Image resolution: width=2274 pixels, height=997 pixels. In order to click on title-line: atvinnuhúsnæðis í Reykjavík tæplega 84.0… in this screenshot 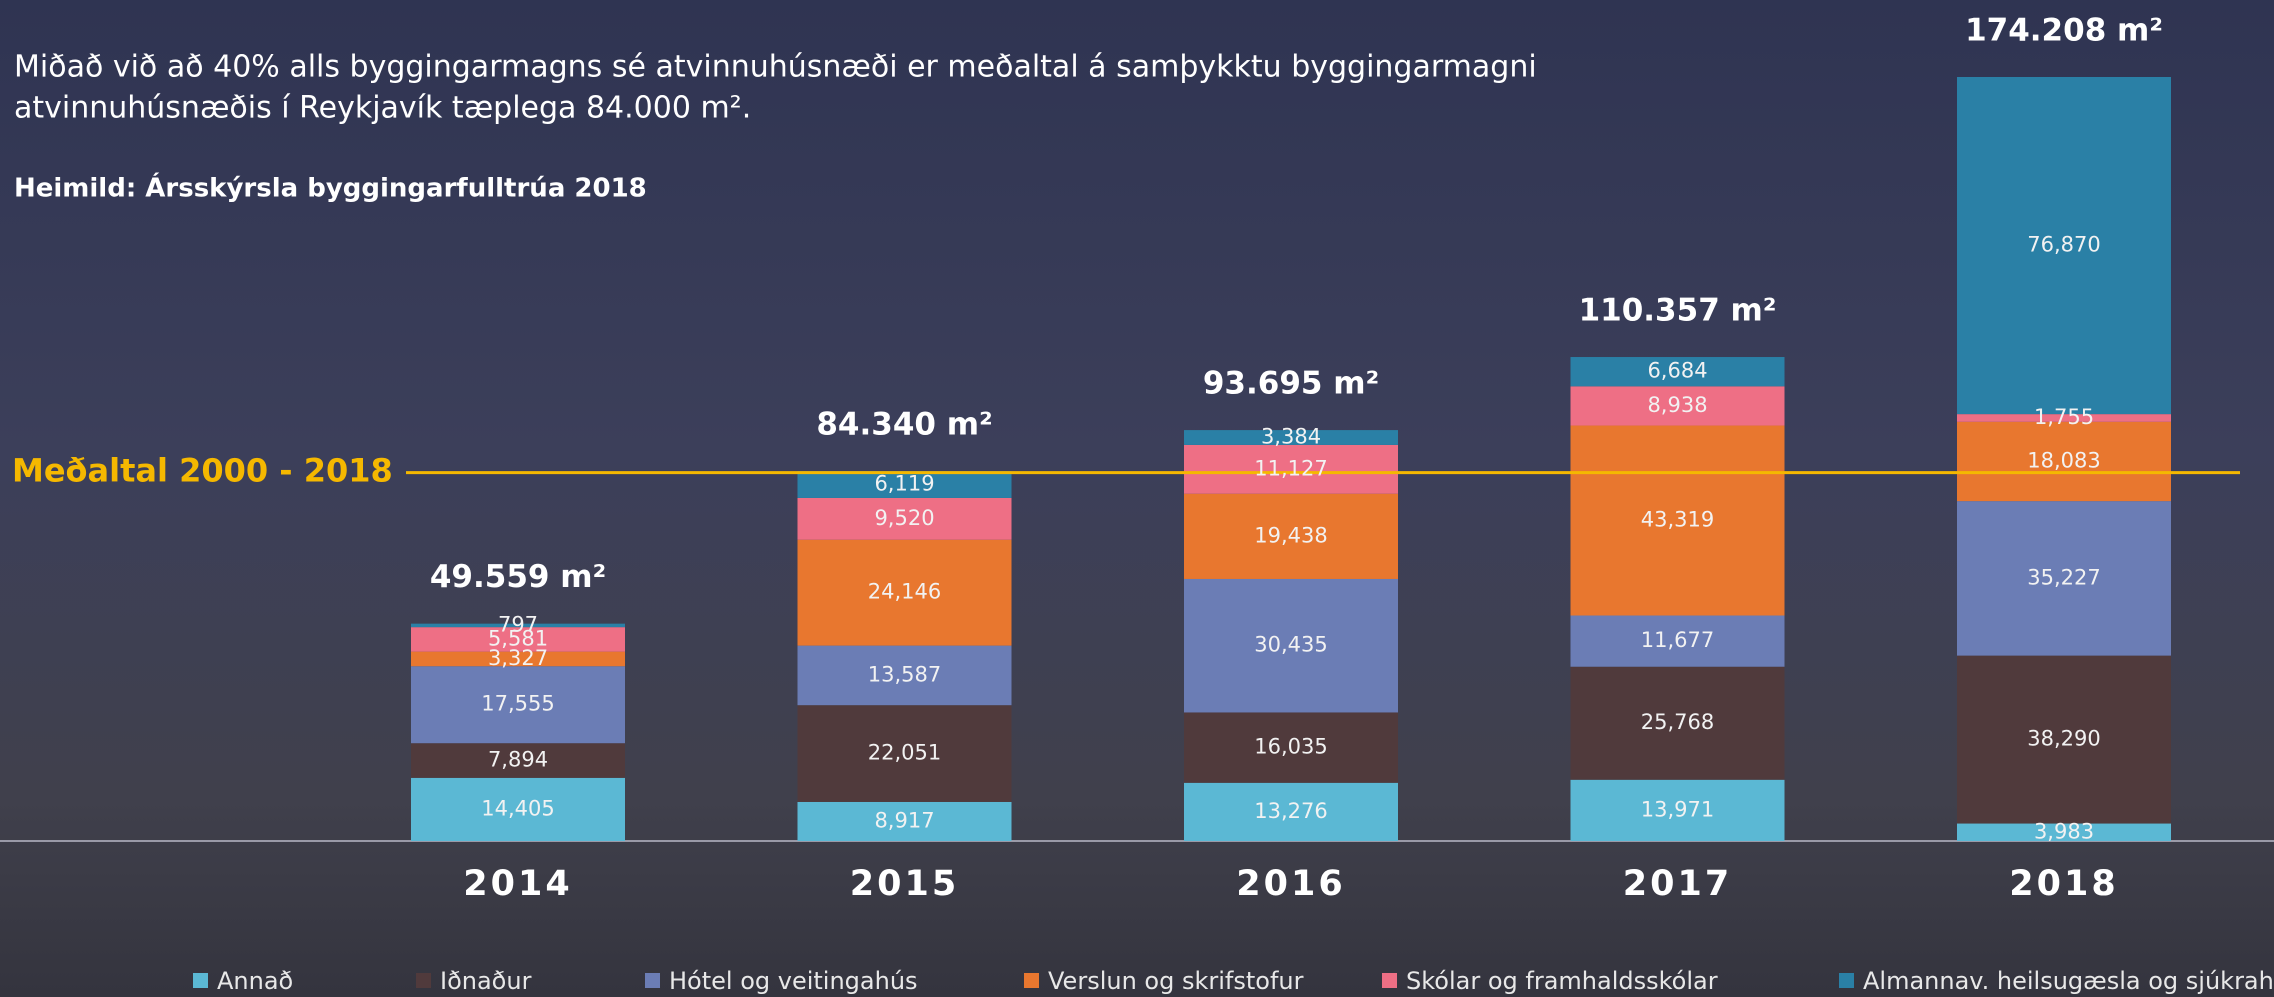, I will do `click(382, 108)`.